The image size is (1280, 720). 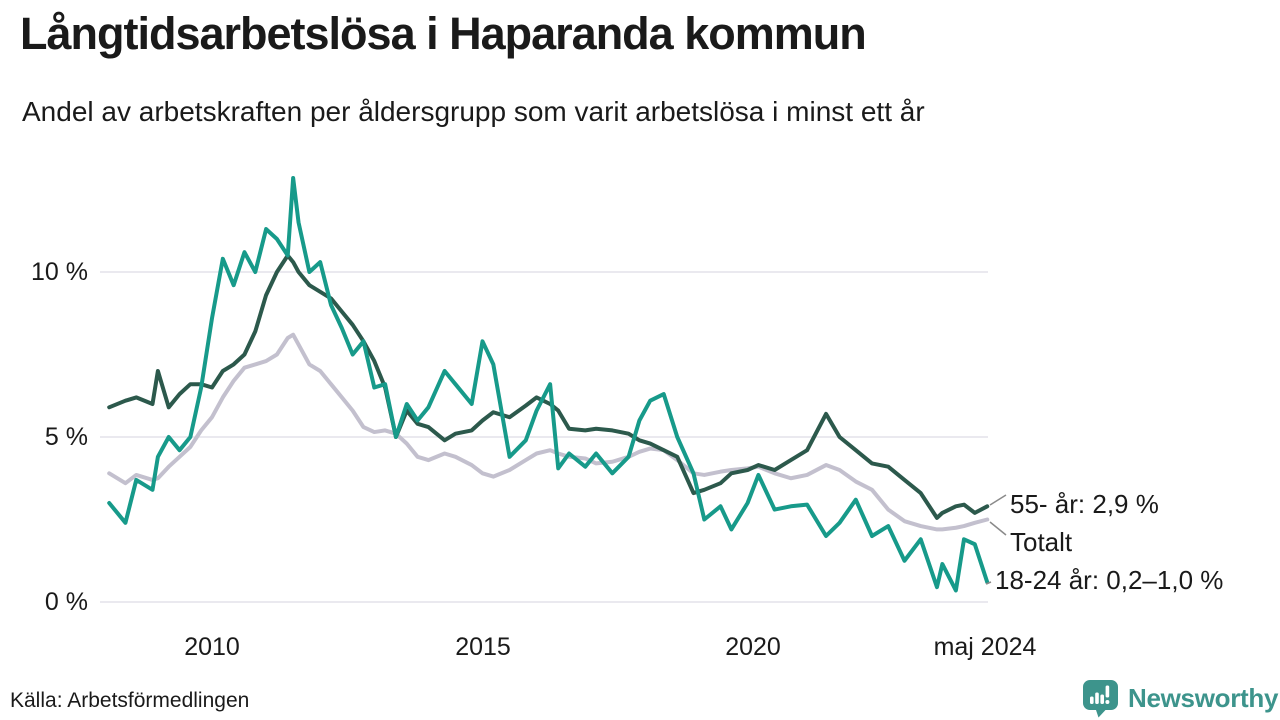 What do you see at coordinates (753, 647) in the screenshot?
I see `x-axis-tick-2020: 2020` at bounding box center [753, 647].